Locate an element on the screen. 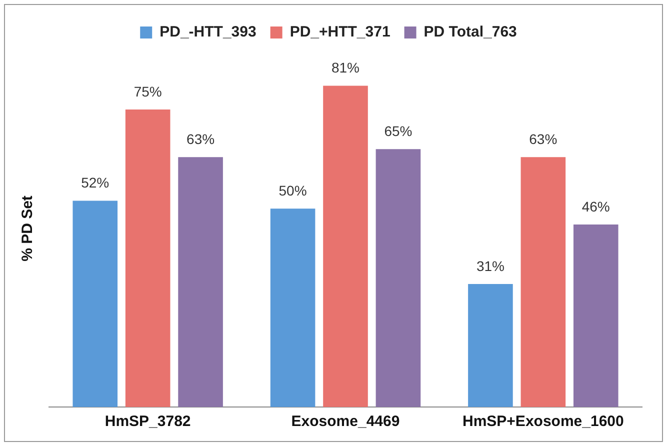 The height and width of the screenshot is (448, 669). data-label: 52% is located at coordinates (95, 182).